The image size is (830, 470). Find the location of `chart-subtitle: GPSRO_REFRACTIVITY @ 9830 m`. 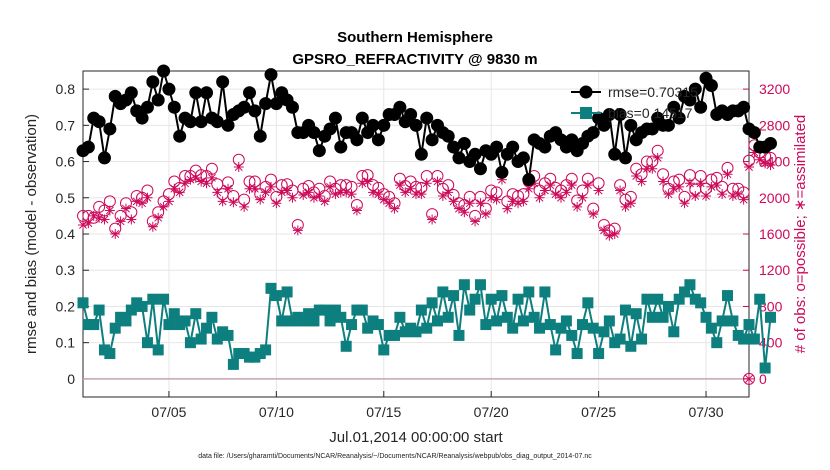

chart-subtitle: GPSRO_REFRACTIVITY @ 9830 m is located at coordinates (414, 59).